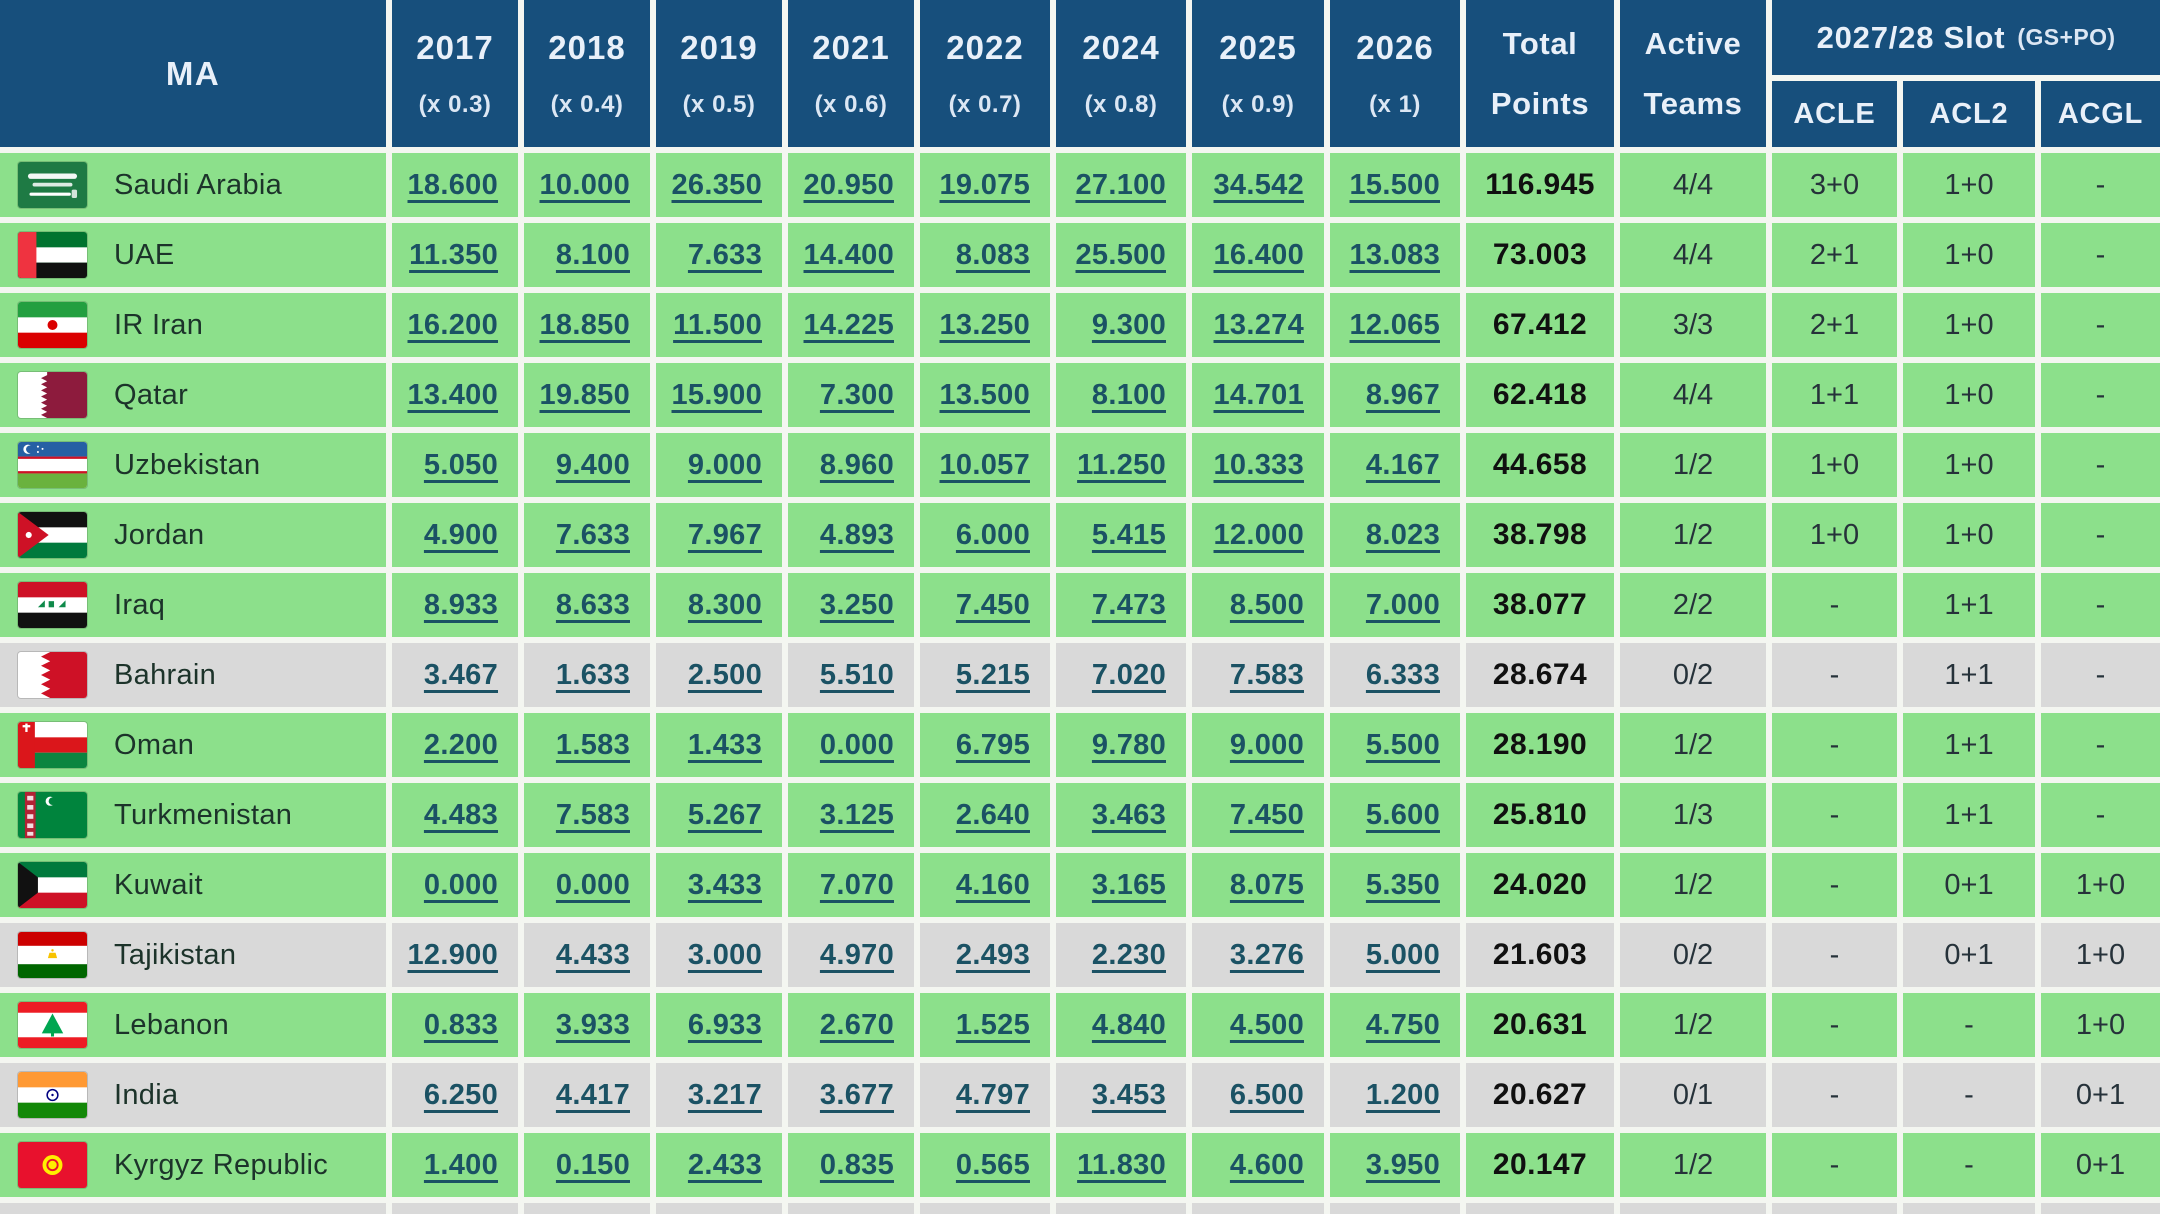 The height and width of the screenshot is (1214, 2160). What do you see at coordinates (984, 184) in the screenshot?
I see `year-points-link: 19.075` at bounding box center [984, 184].